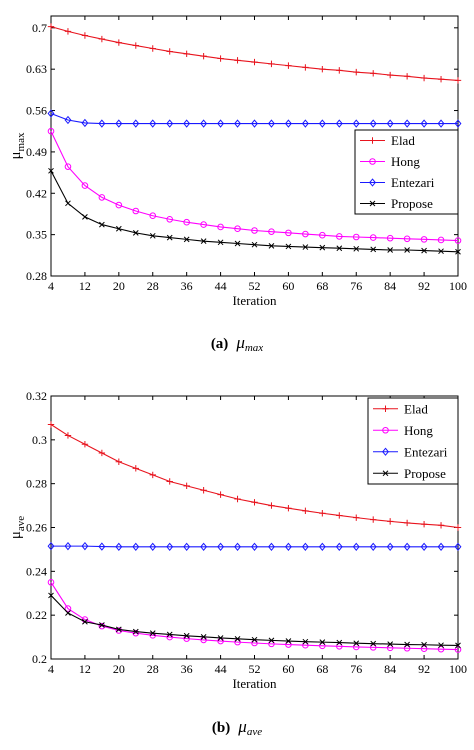  Describe the element at coordinates (51, 286) in the screenshot. I see `chart-a-x-tick-label: 4` at that location.